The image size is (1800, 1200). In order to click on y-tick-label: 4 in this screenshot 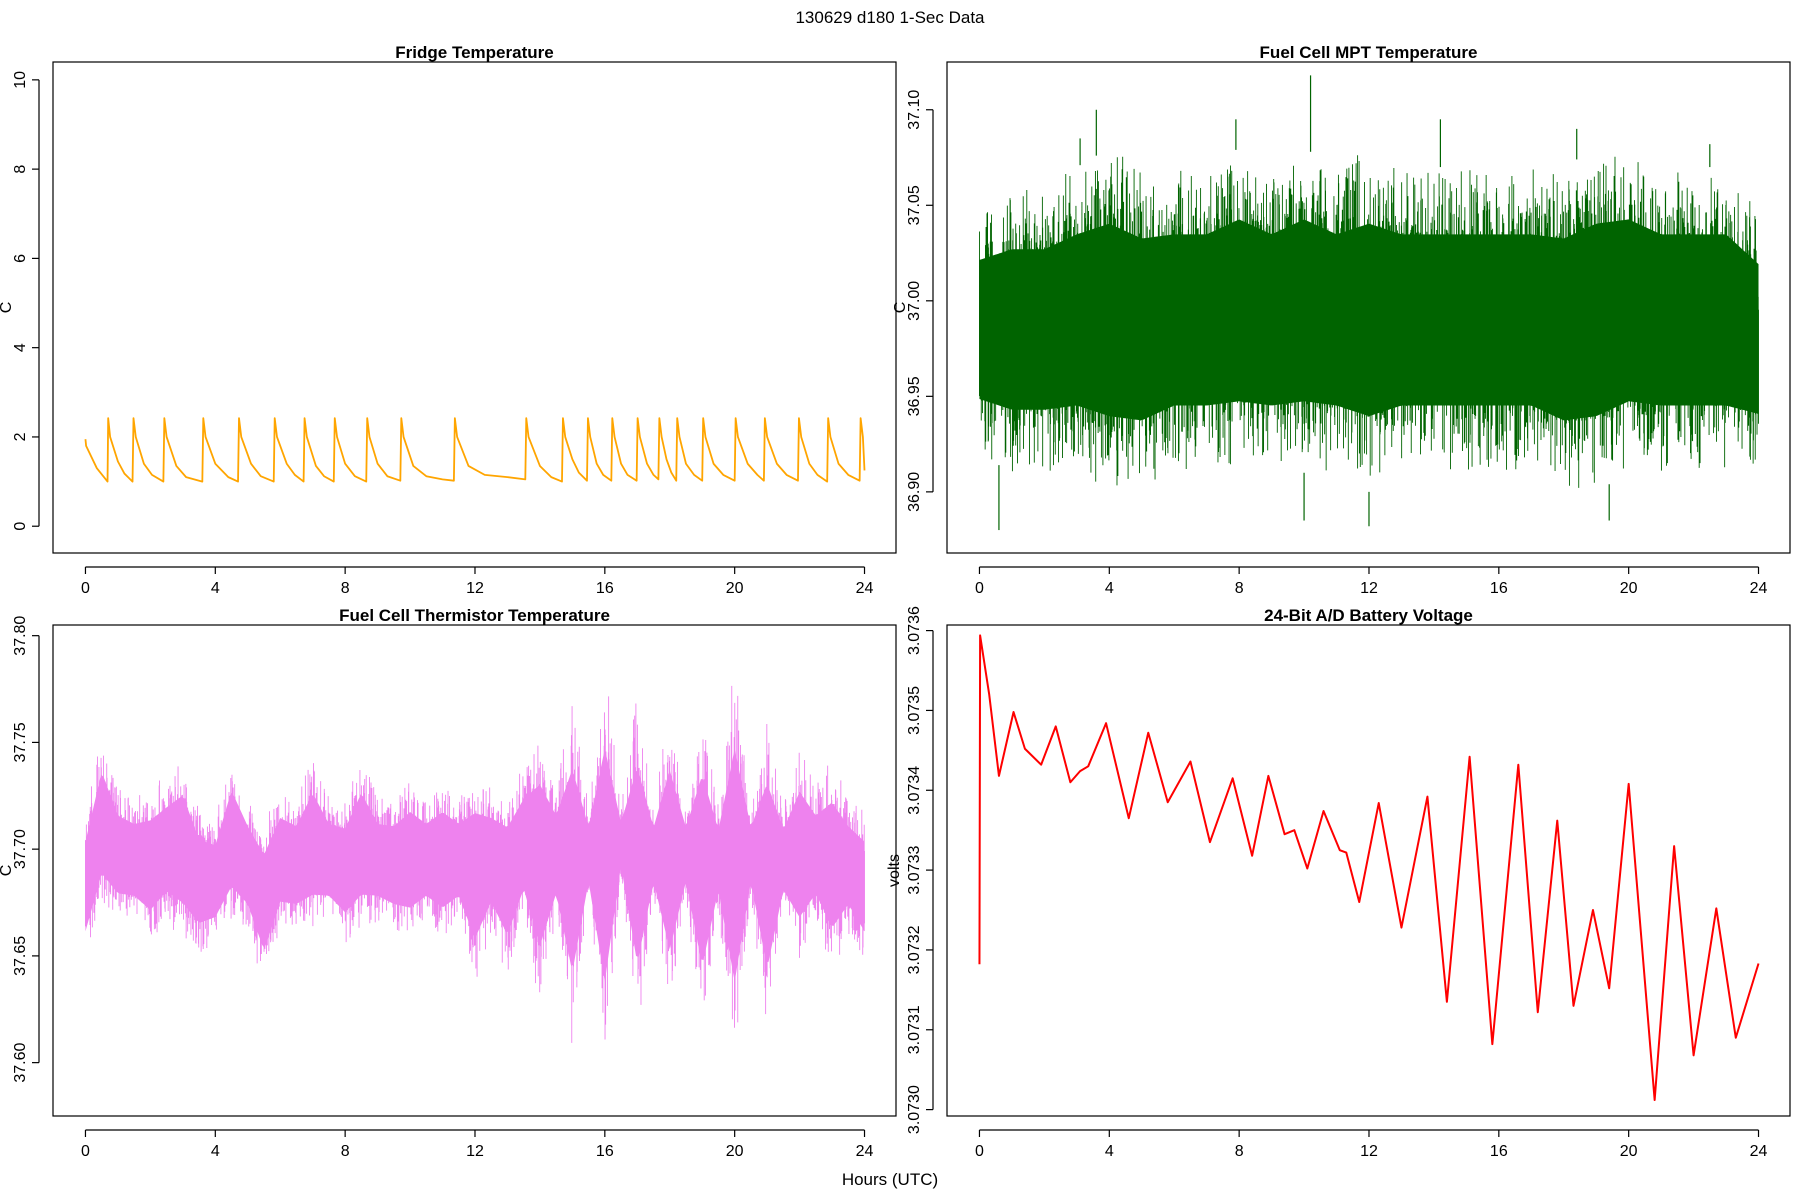, I will do `click(20, 347)`.